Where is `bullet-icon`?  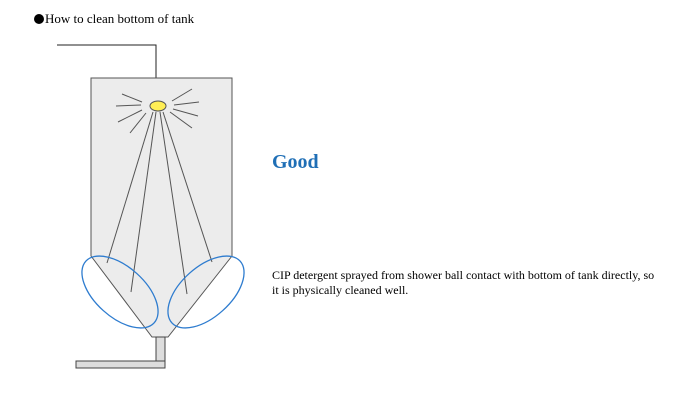 bullet-icon is located at coordinates (39, 19).